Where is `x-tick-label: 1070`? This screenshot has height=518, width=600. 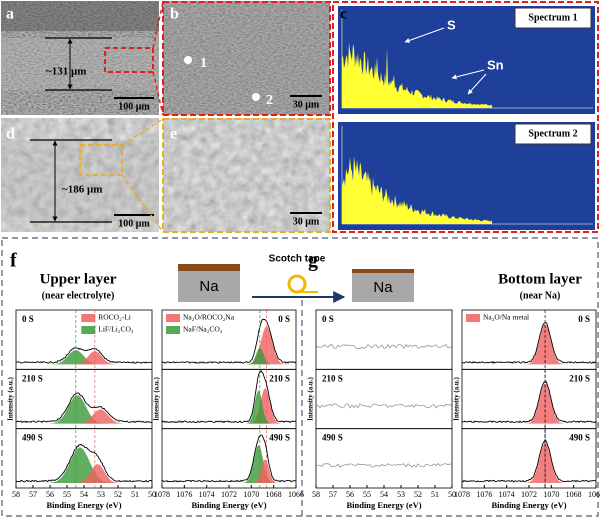
x-tick-label: 1070 is located at coordinates (551, 494).